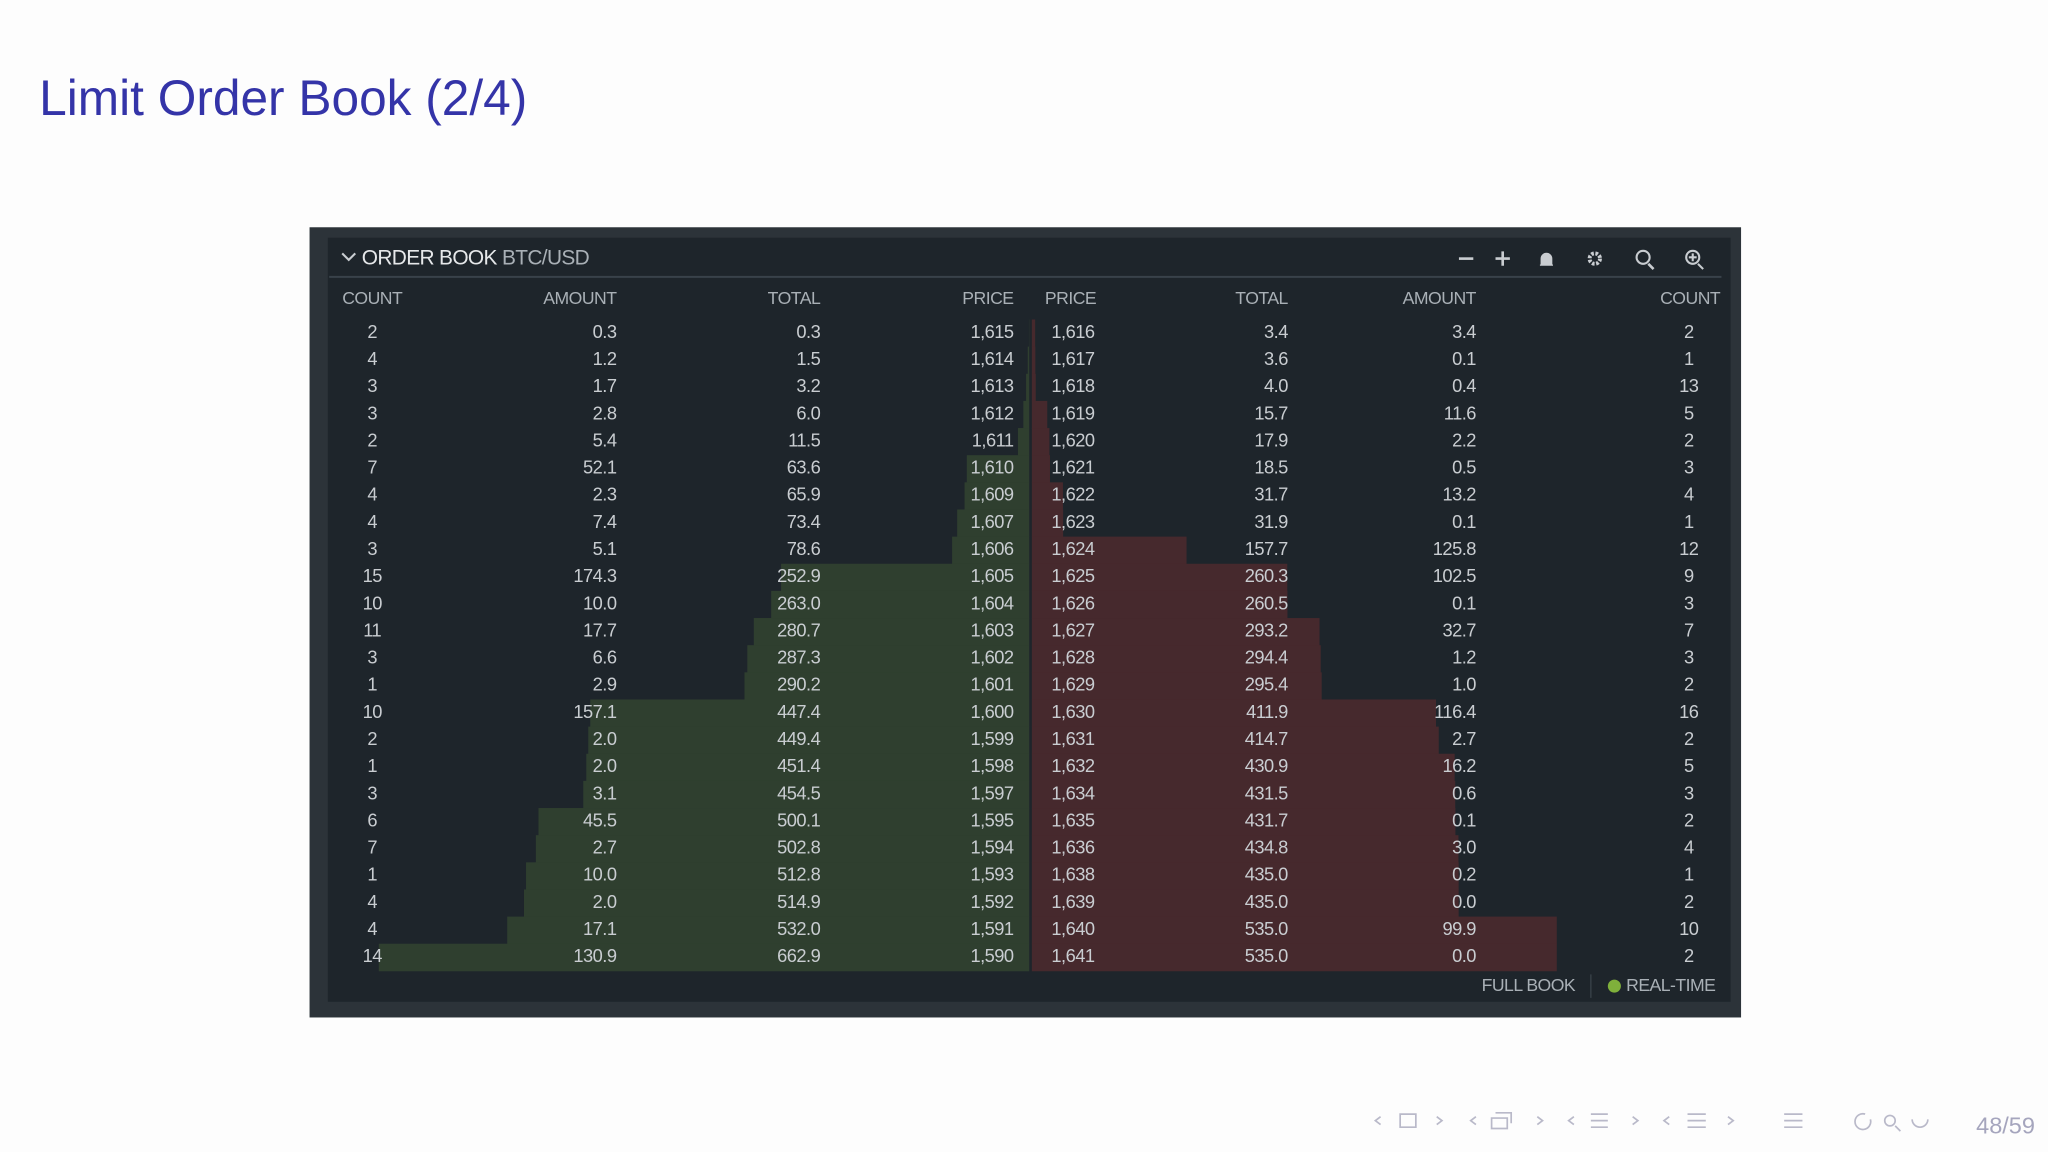 The image size is (2048, 1152). Describe the element at coordinates (991, 738) in the screenshot. I see `bid-cell: 1,599` at that location.